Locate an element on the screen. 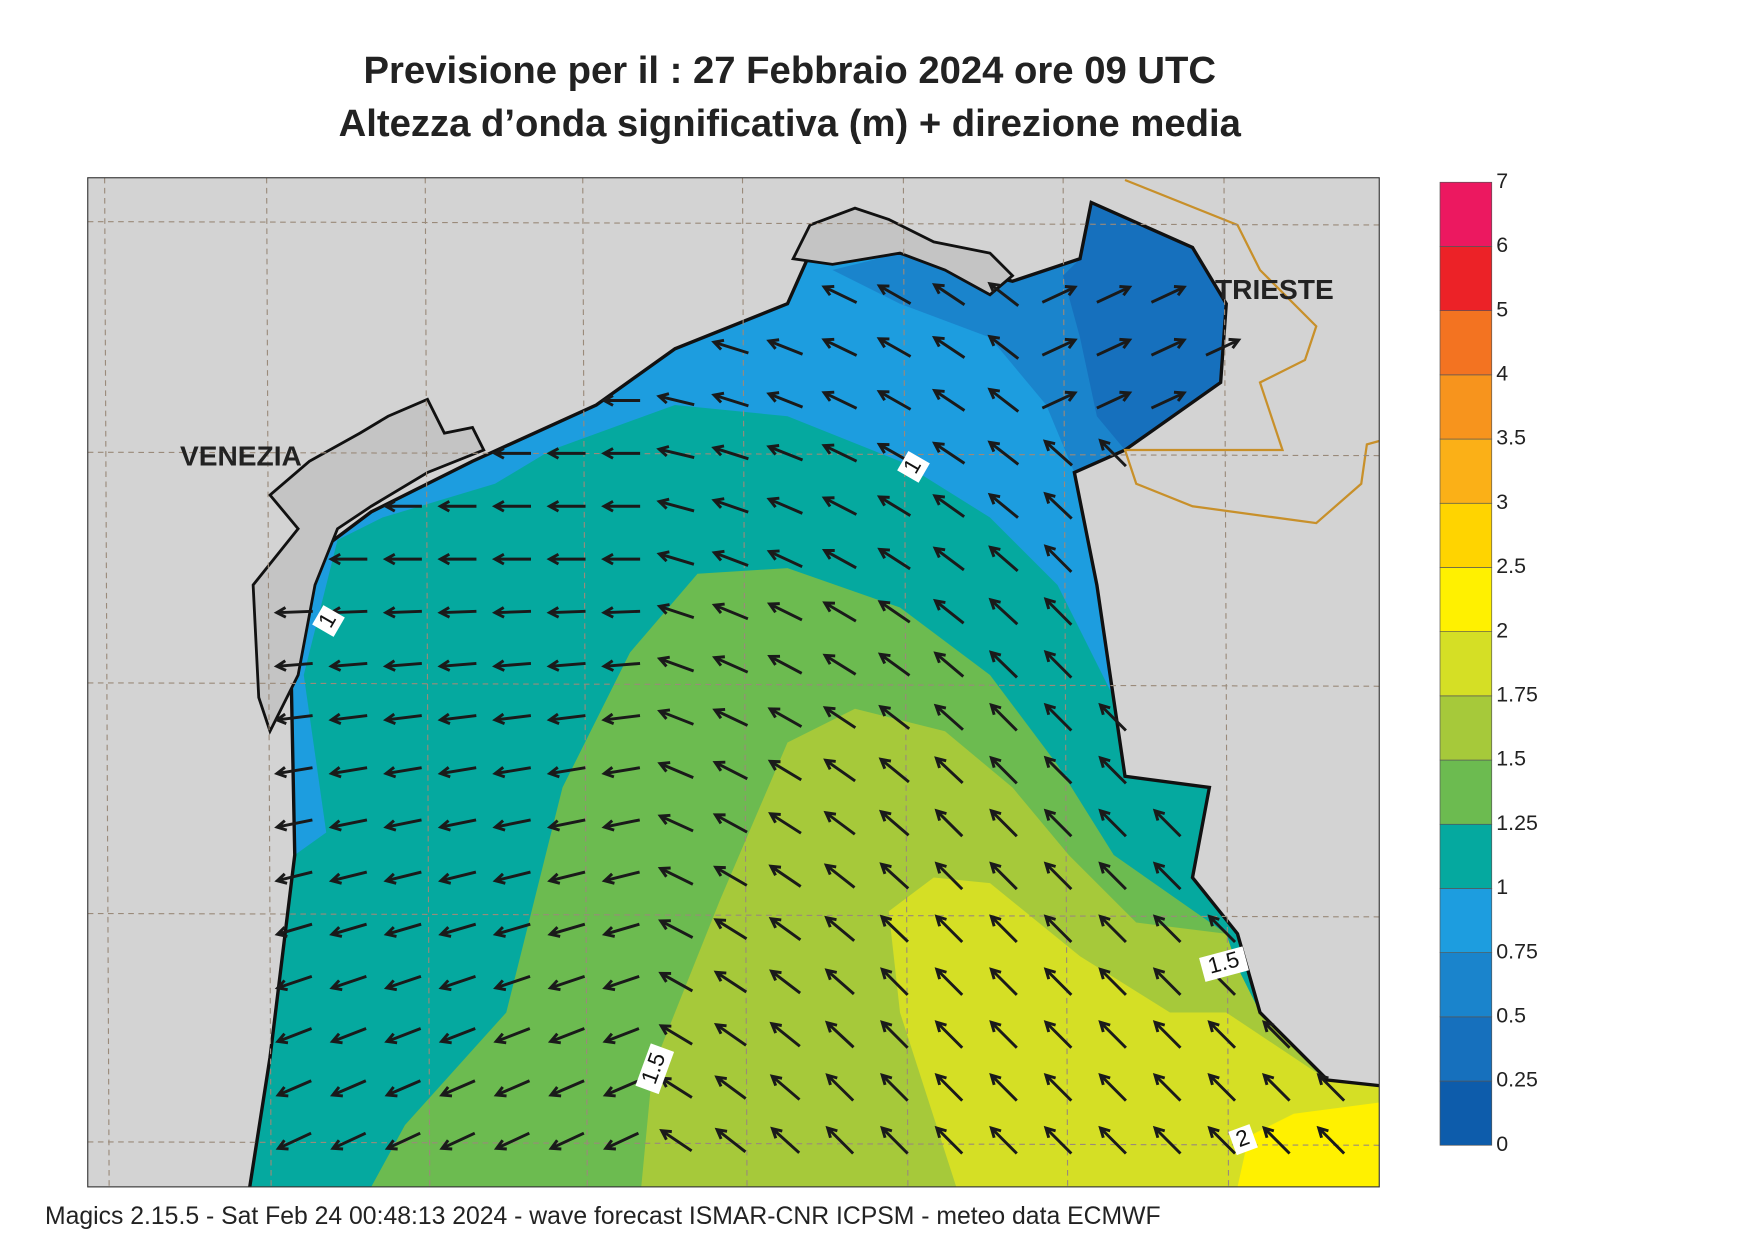  legend-label: 1.5 is located at coordinates (1511, 759).